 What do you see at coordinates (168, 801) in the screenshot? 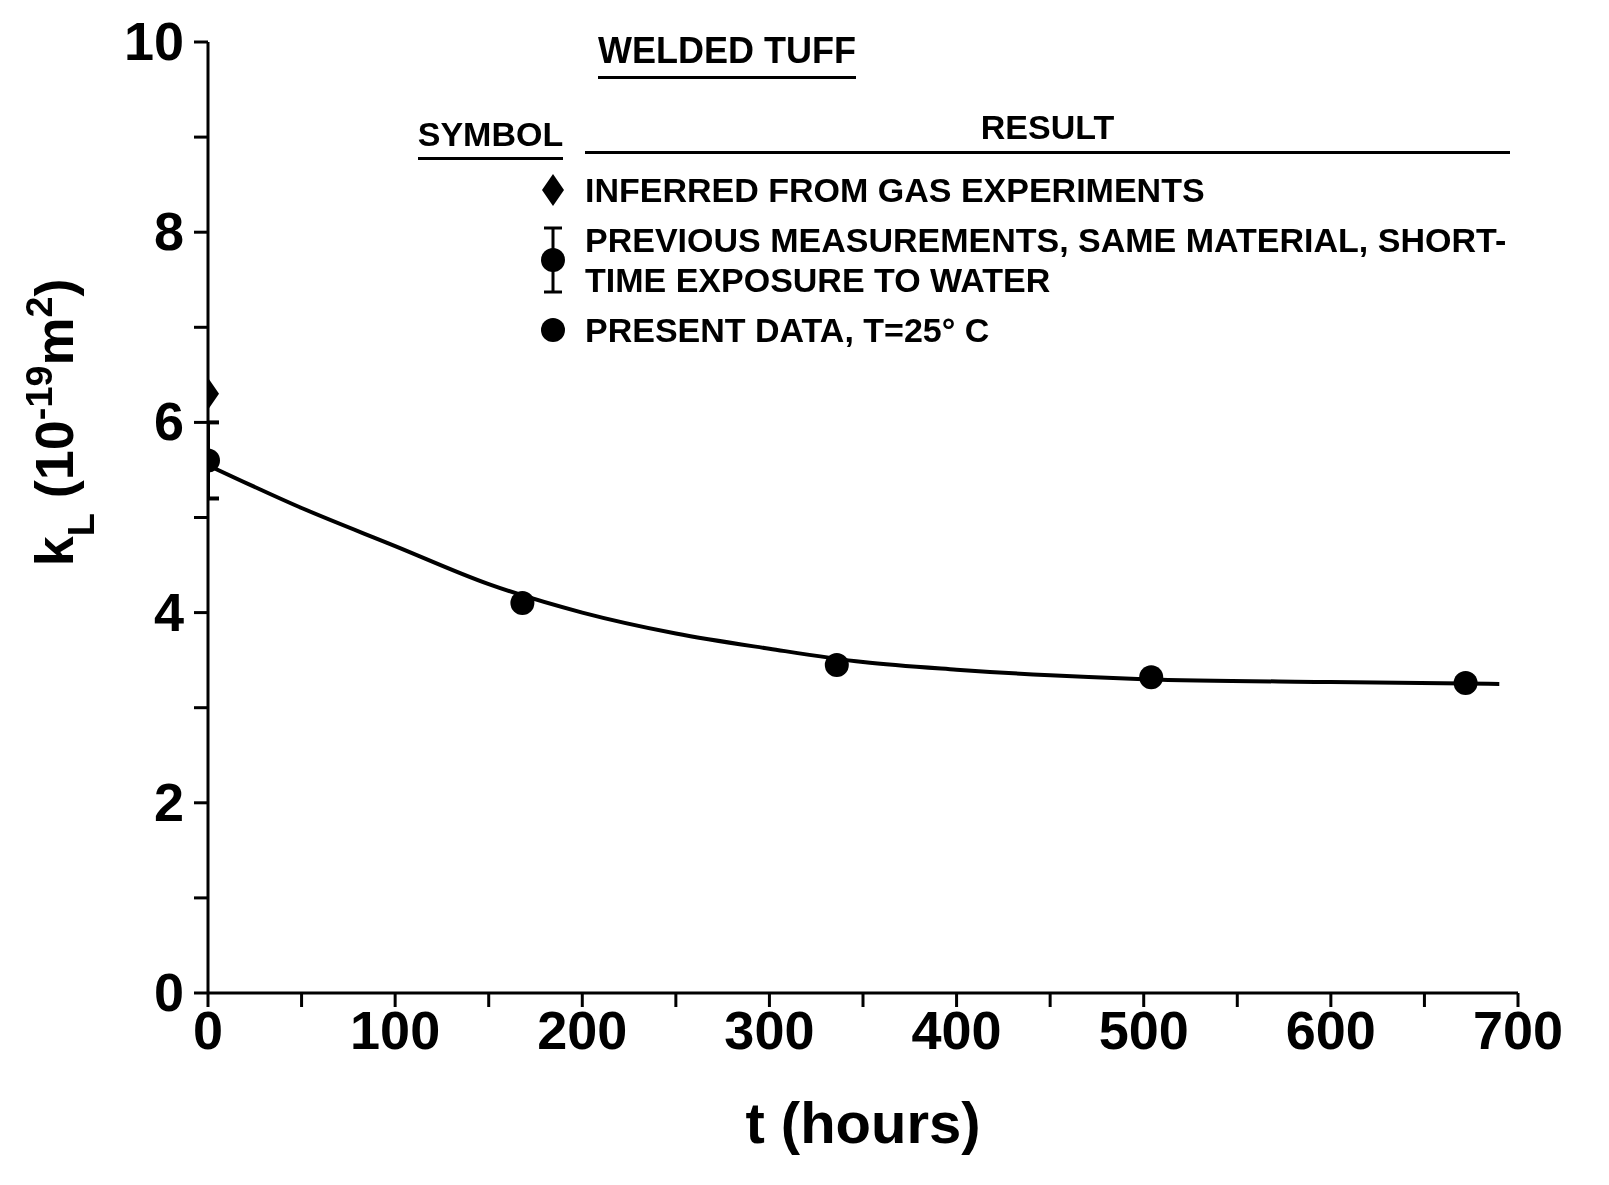
I see `y-tick-label: 2` at bounding box center [168, 801].